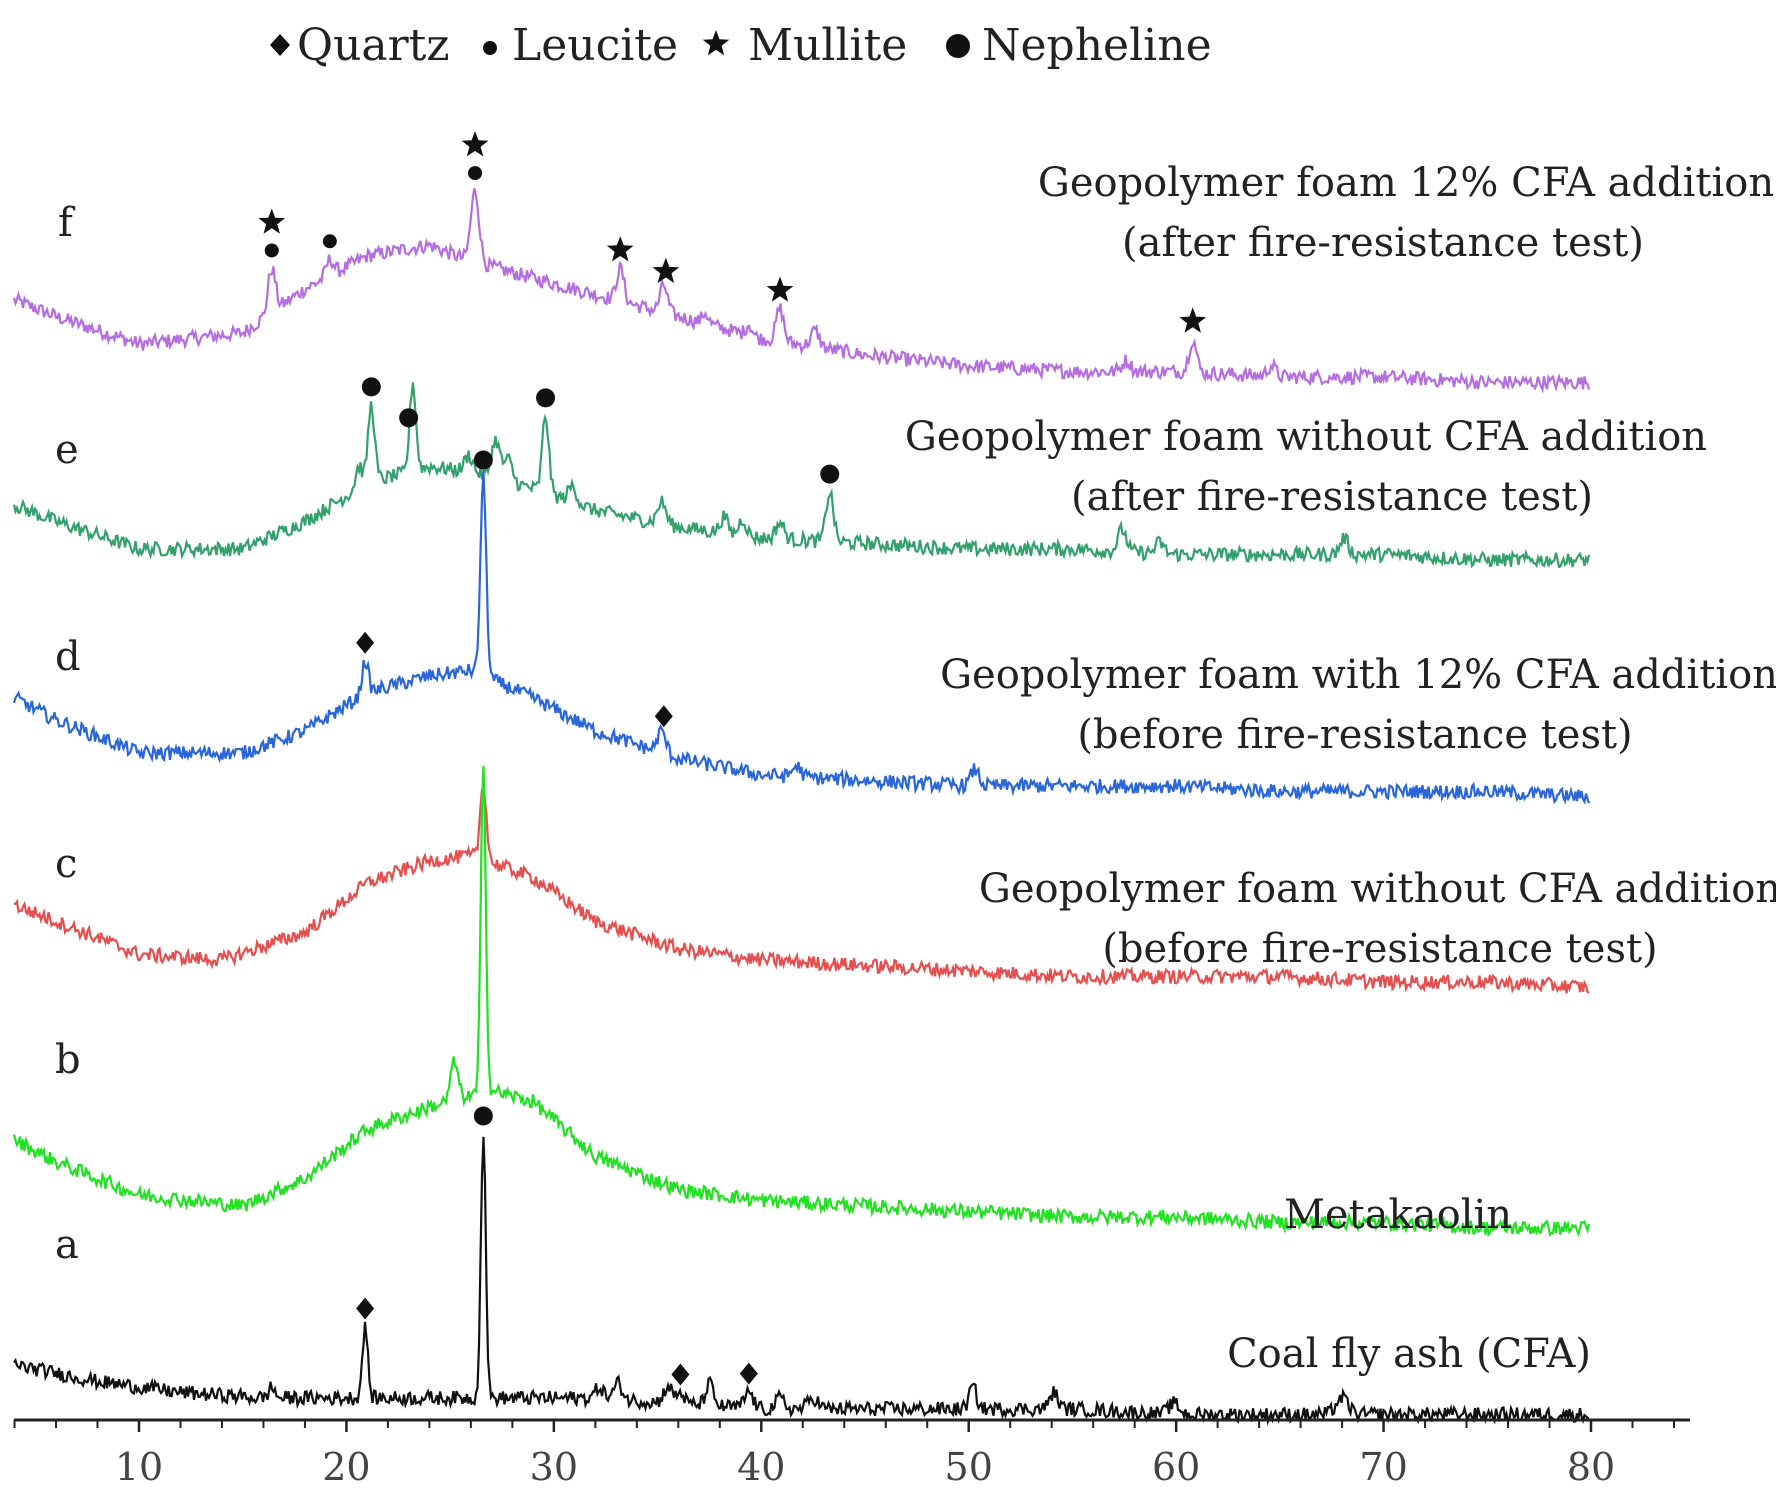  What do you see at coordinates (1383, 1467) in the screenshot?
I see `x-tick-label: 70` at bounding box center [1383, 1467].